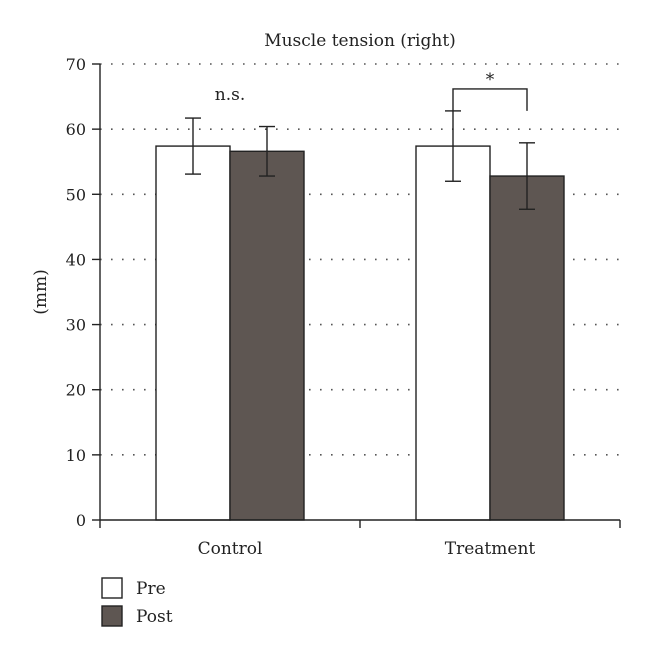 The width and height of the screenshot is (652, 660). Describe the element at coordinates (360, 160) in the screenshot. I see `error-bars` at that location.